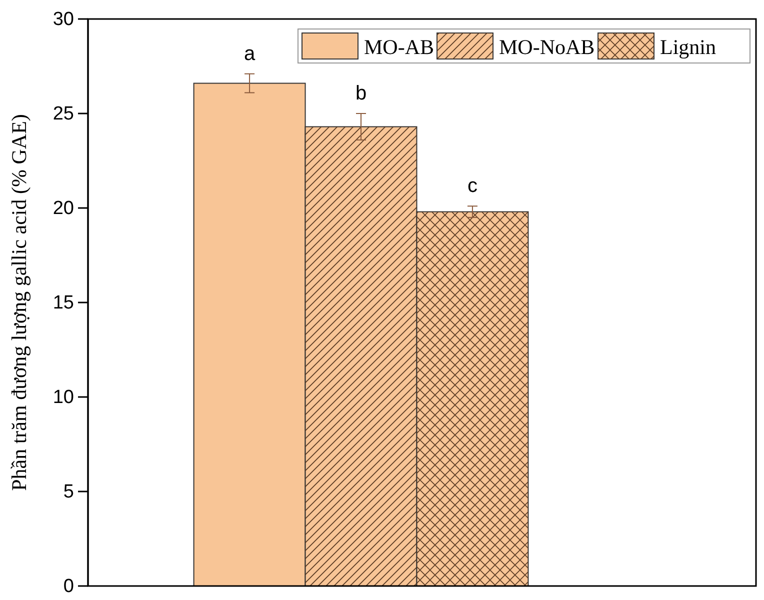 The width and height of the screenshot is (764, 600). I want to click on y-tick-label: 10, so click(63, 397).